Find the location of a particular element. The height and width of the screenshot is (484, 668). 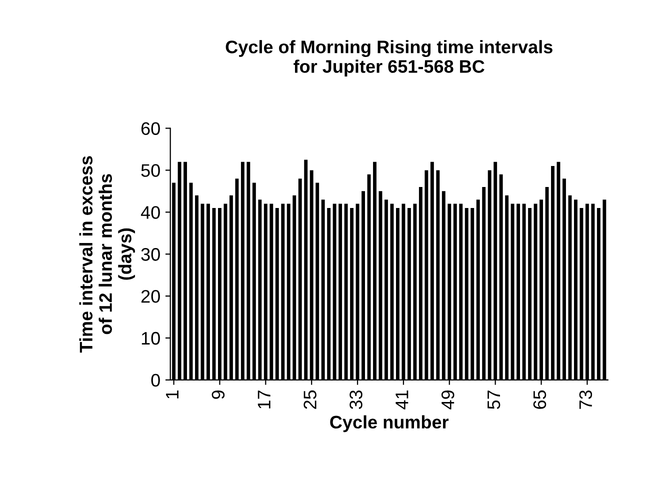

y-tick-label: 20 is located at coordinates (150, 296).